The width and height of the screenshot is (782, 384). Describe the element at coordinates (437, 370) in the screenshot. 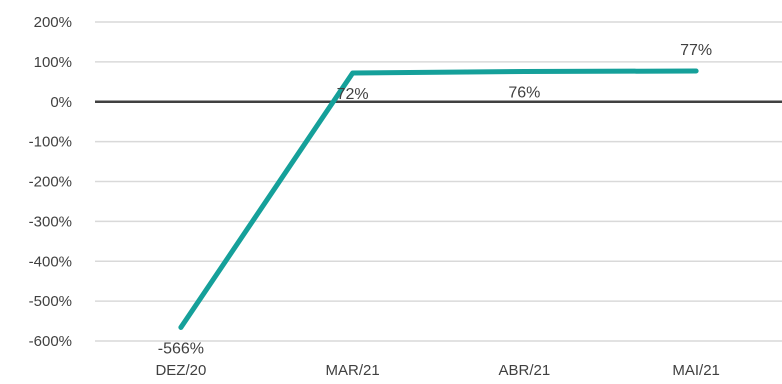

I see `x-axis-tick-labels: DEZ/20 MAR/21 ABR/21 MAI/21` at that location.